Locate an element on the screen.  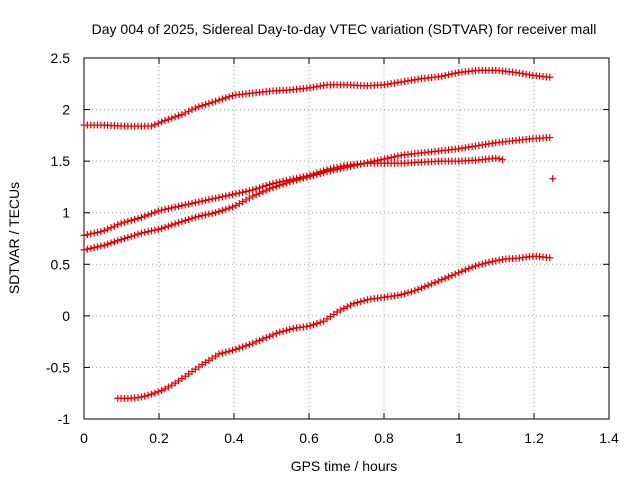
y-tick-label: 2.5 is located at coordinates (61, 58).